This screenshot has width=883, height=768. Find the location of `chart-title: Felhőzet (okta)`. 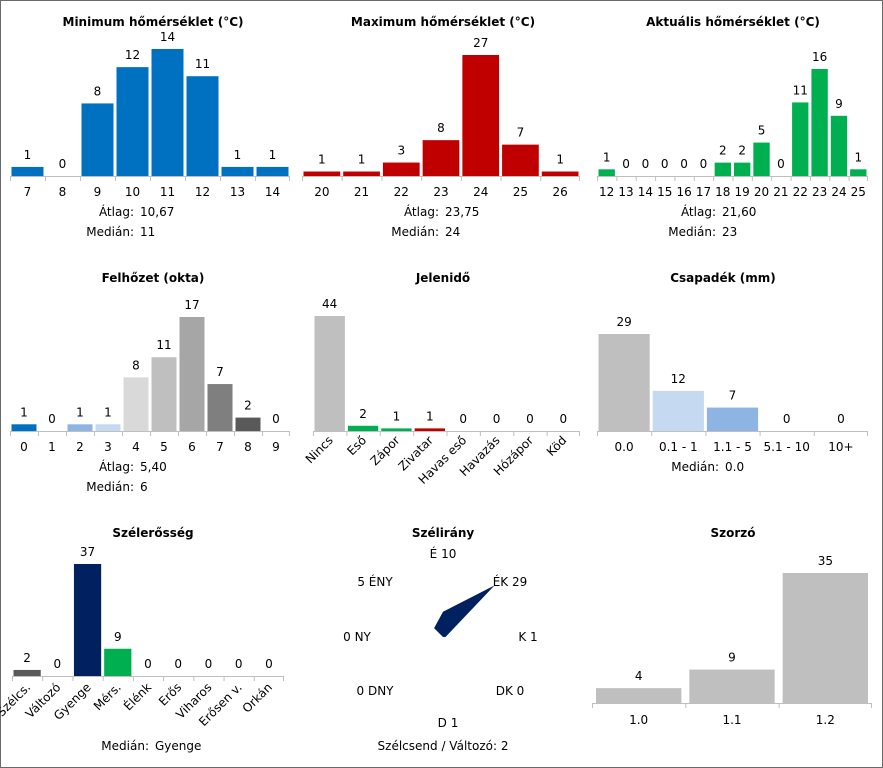

chart-title: Felhőzet (okta) is located at coordinates (153, 278).